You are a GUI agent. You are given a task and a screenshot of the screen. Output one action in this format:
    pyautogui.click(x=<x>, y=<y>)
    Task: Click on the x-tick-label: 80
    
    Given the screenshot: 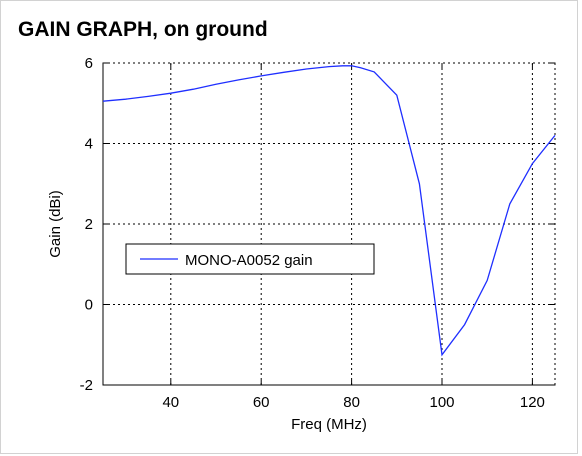 What is the action you would take?
    pyautogui.click(x=351, y=402)
    